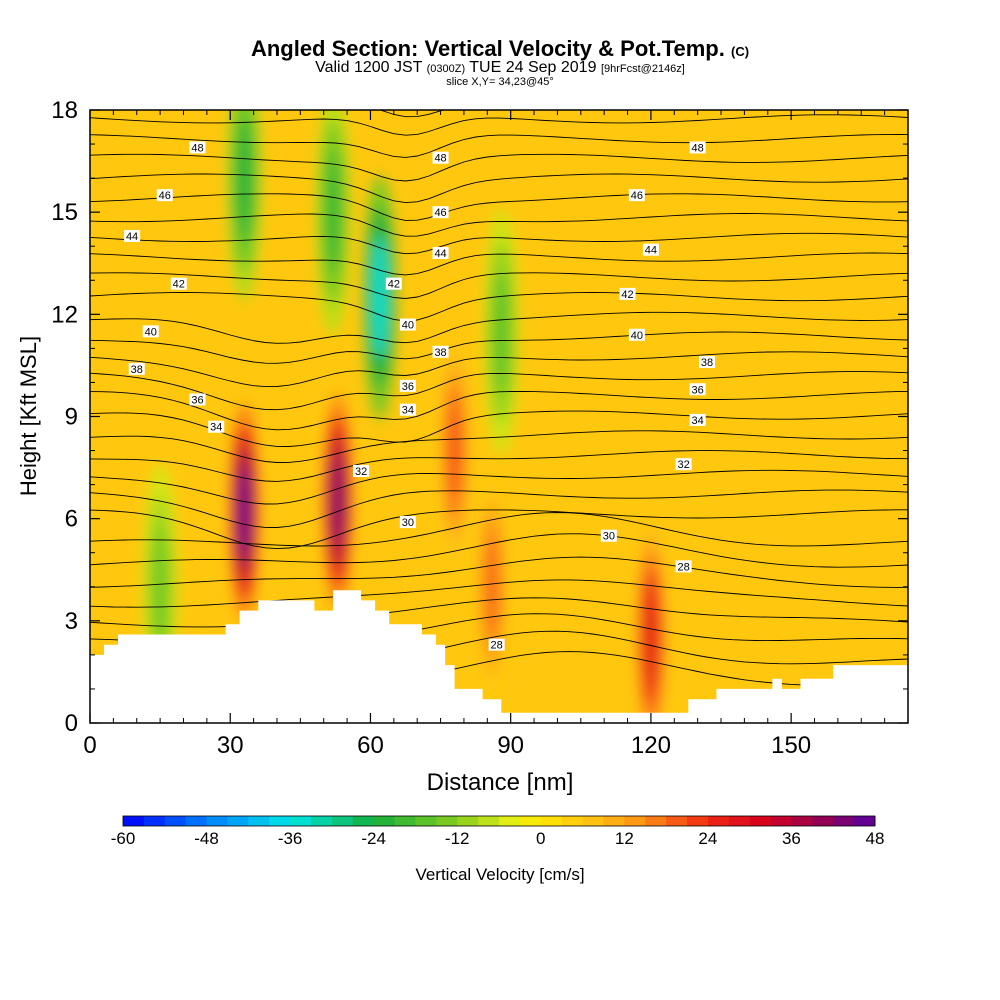  Describe the element at coordinates (499, 874) in the screenshot. I see `colorbar-label: Vertical Velocity [cm/s]` at that location.